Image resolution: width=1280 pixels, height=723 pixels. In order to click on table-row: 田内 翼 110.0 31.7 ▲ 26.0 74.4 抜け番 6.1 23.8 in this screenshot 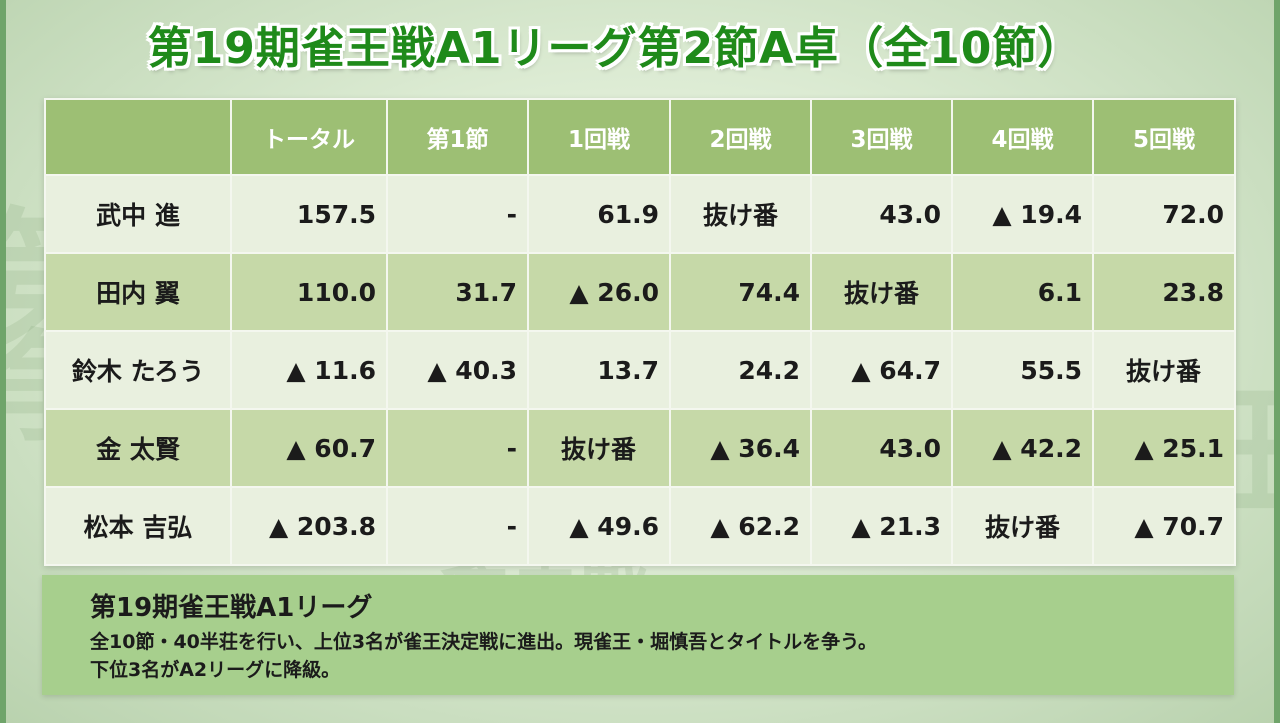, I will do `click(640, 292)`.